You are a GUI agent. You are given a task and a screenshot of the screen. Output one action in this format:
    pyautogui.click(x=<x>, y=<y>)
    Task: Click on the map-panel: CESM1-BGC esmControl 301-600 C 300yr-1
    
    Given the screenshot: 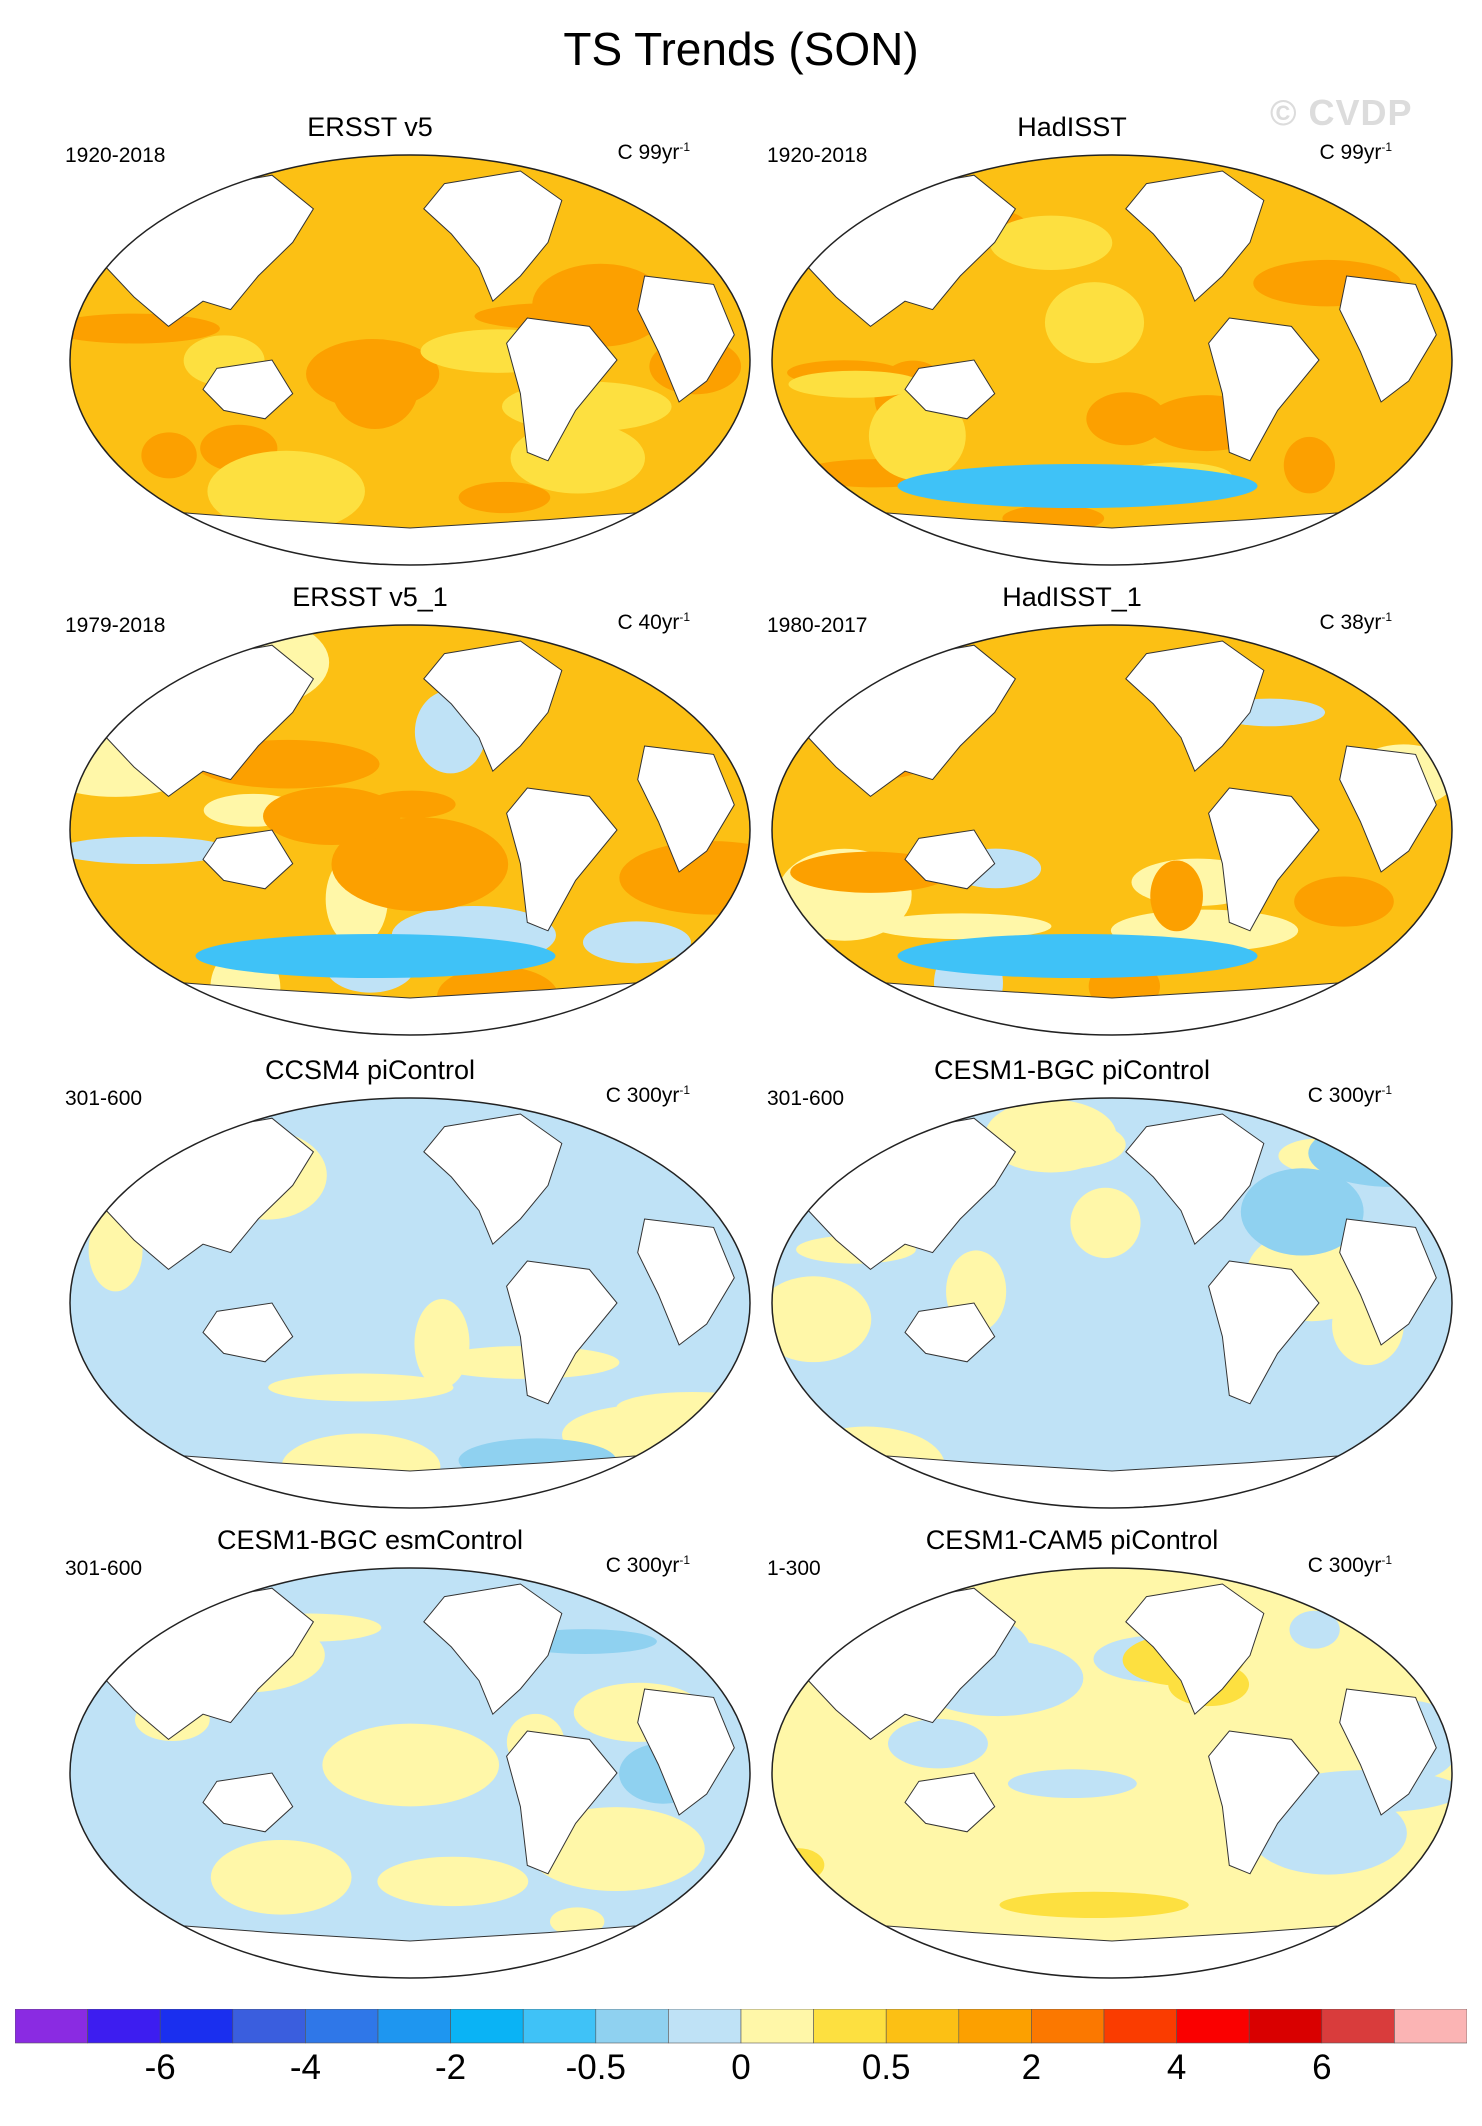 What is the action you would take?
    pyautogui.click(x=385, y=1760)
    